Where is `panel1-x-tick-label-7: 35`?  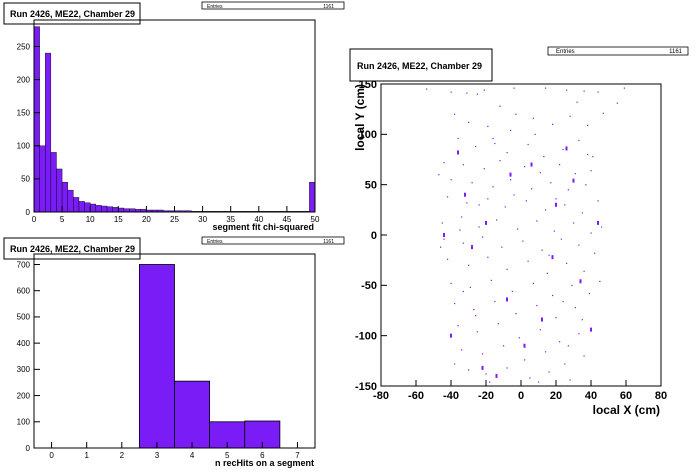 panel1-x-tick-label-7: 35 is located at coordinates (230, 219).